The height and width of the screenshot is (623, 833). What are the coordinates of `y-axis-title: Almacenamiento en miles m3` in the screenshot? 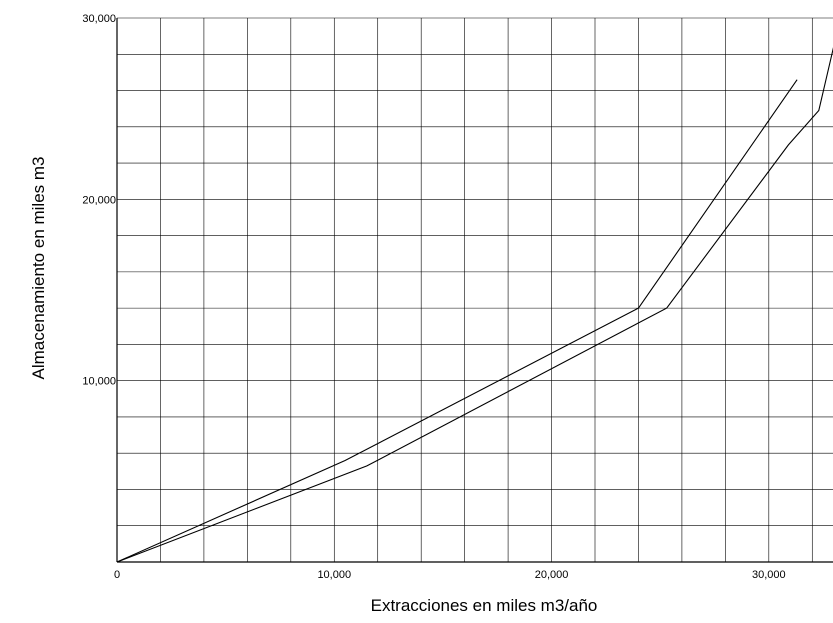 It's located at (38, 268).